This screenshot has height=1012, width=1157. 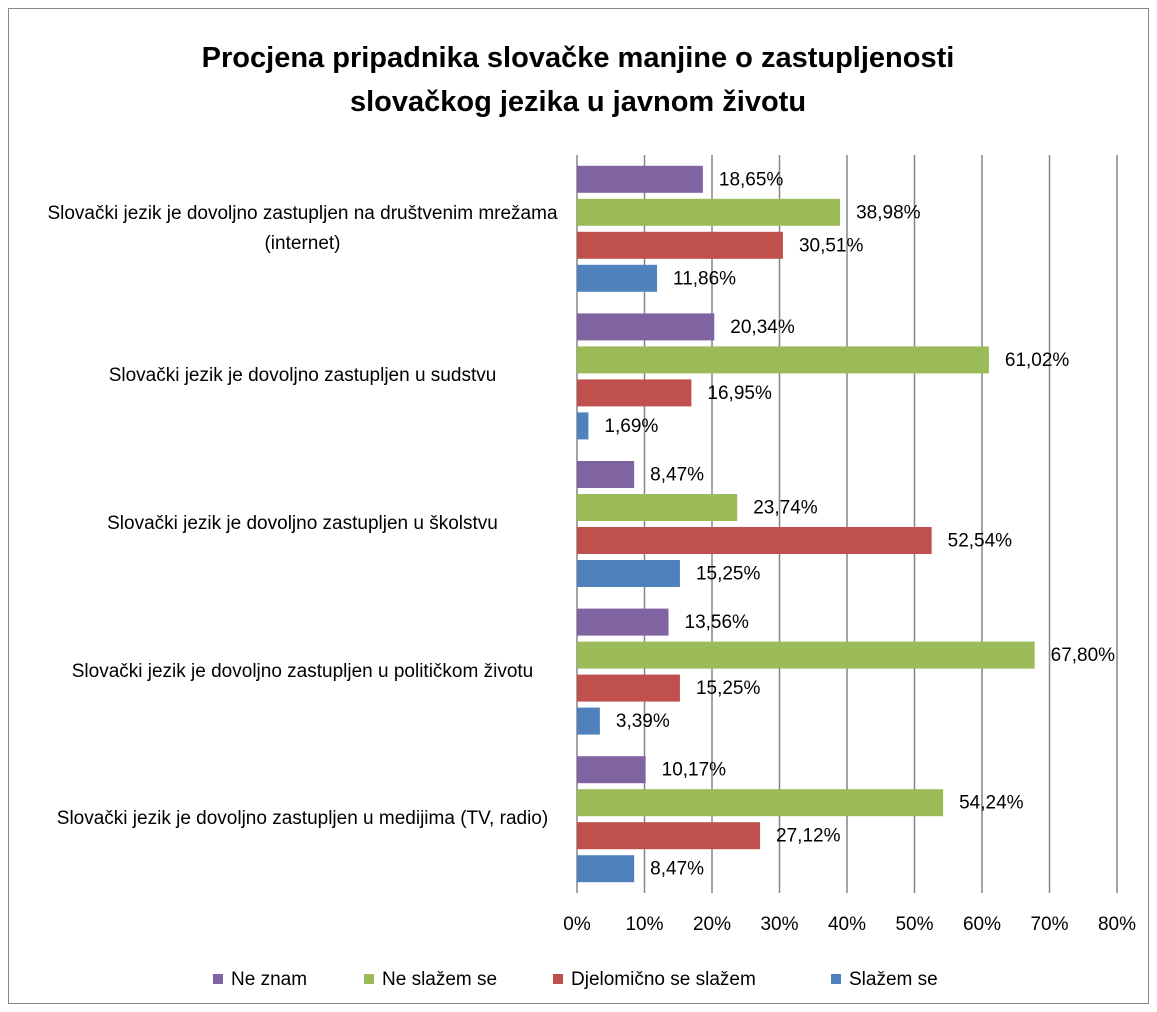 I want to click on x-tick-label: 0%, so click(x=577, y=924).